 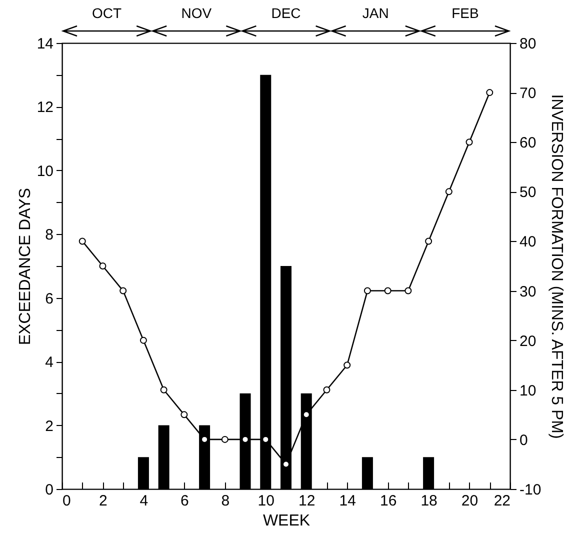 I want to click on y2-tick-label: 50, so click(x=528, y=193).